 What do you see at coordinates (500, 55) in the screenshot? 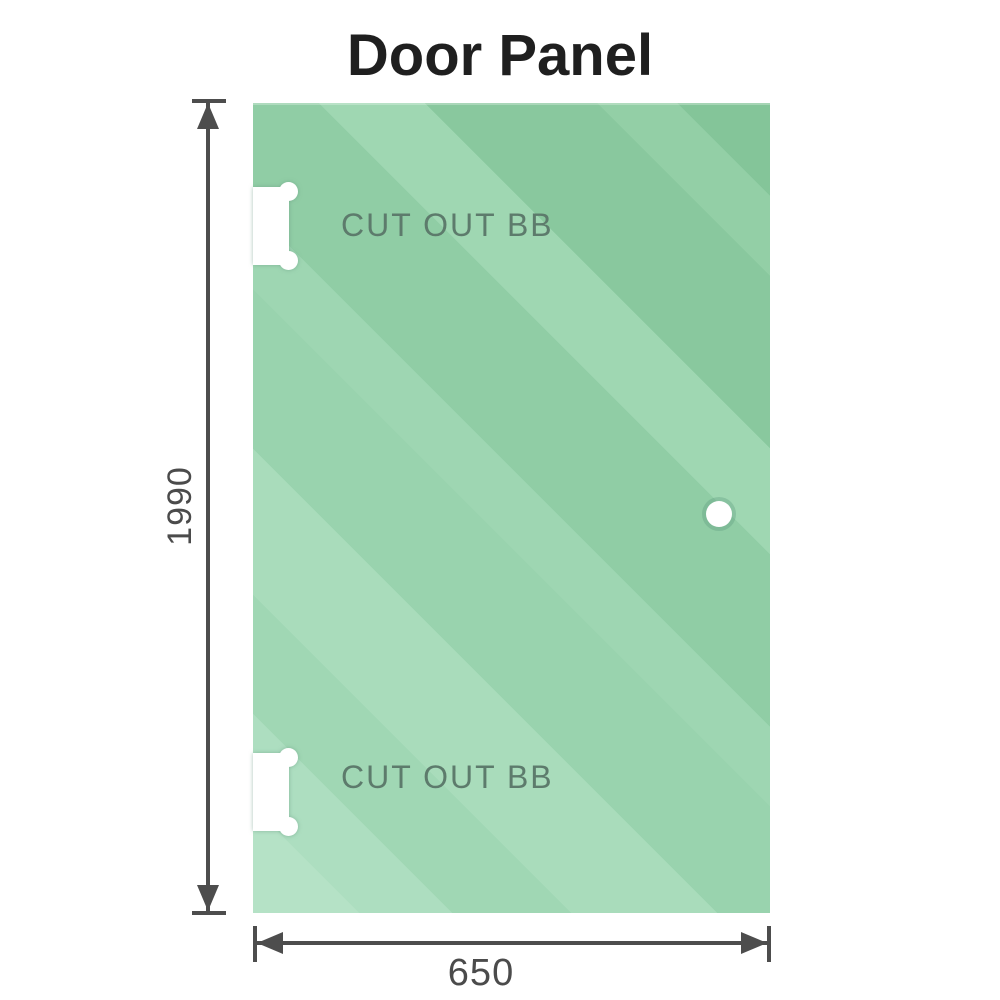
I see `page-title: Door Panel` at bounding box center [500, 55].